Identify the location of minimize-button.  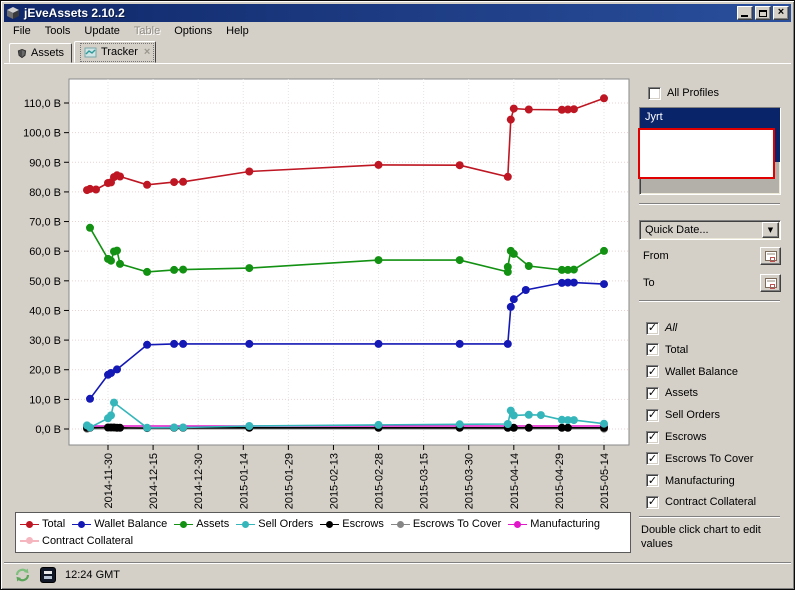
(745, 13).